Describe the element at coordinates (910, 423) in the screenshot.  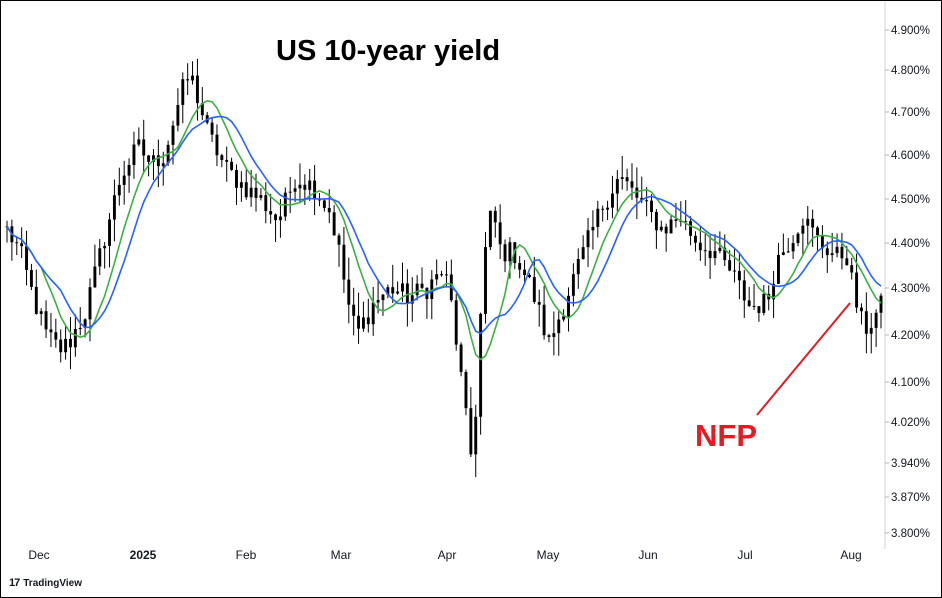
I see `y-tick-label: 4.020%` at that location.